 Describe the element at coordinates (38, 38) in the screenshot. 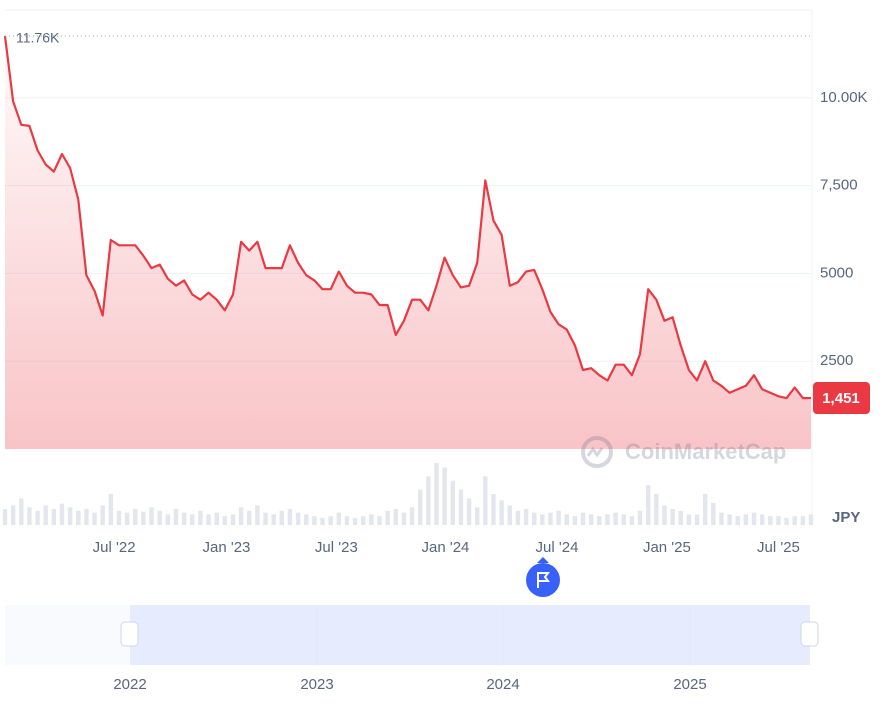

I see `high-label: 11.76K` at that location.